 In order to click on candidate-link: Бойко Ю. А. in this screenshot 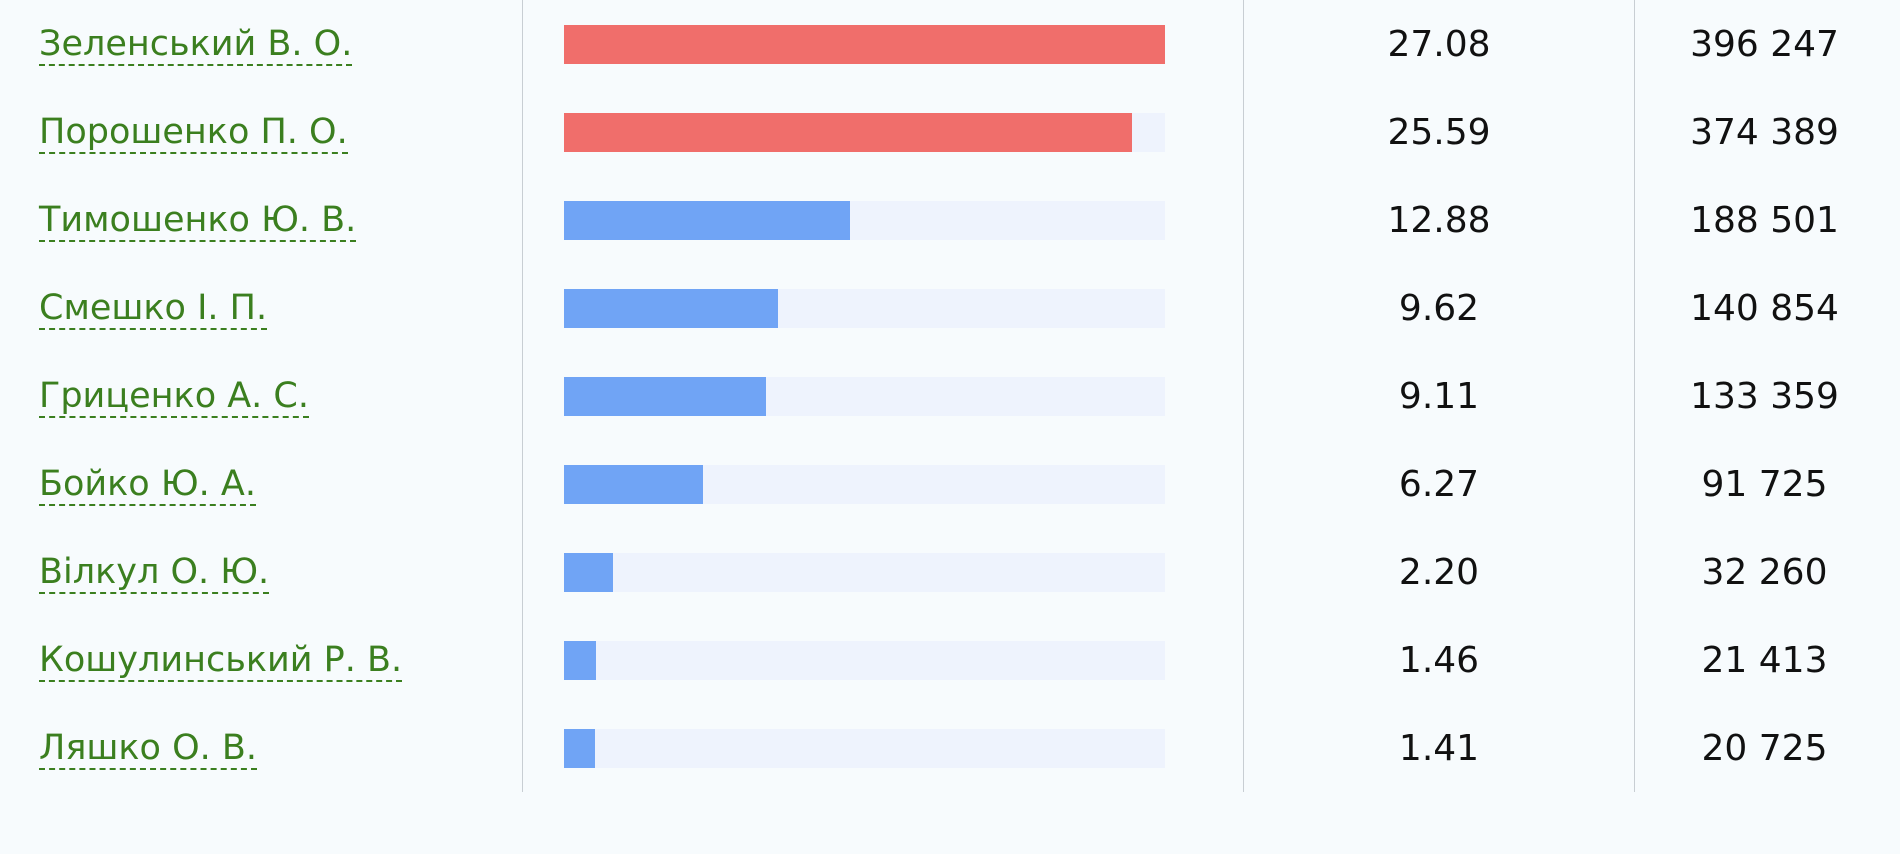, I will do `click(147, 485)`.